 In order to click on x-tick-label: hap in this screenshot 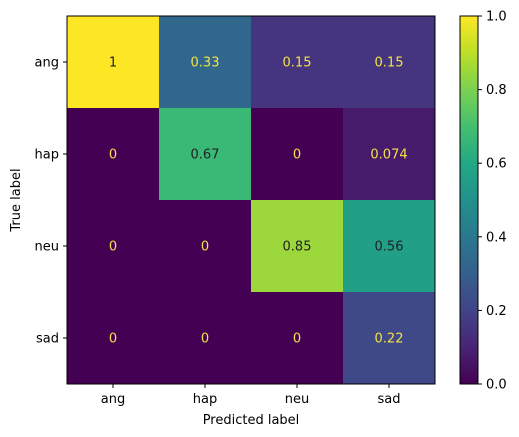, I will do `click(205, 399)`.